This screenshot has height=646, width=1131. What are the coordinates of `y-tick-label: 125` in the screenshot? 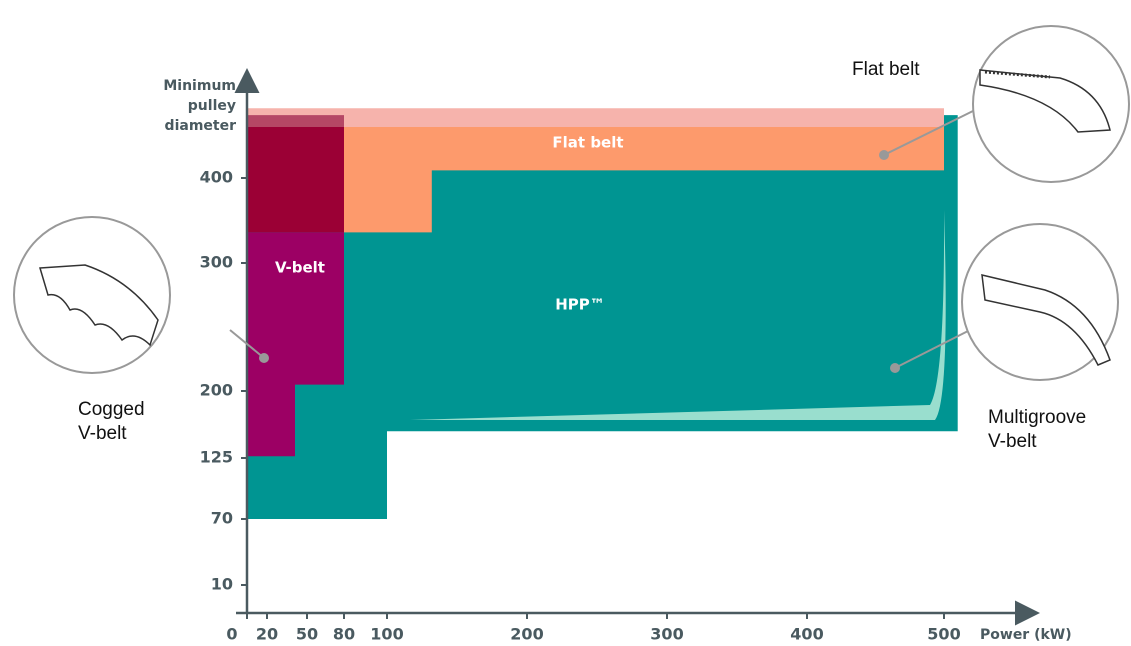 It's located at (216, 457).